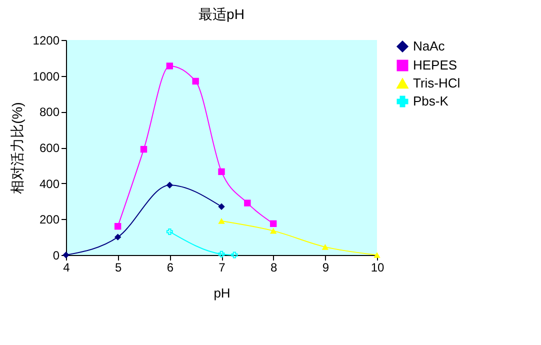  What do you see at coordinates (49, 219) in the screenshot?
I see `y-tick-label: 200` at bounding box center [49, 219].